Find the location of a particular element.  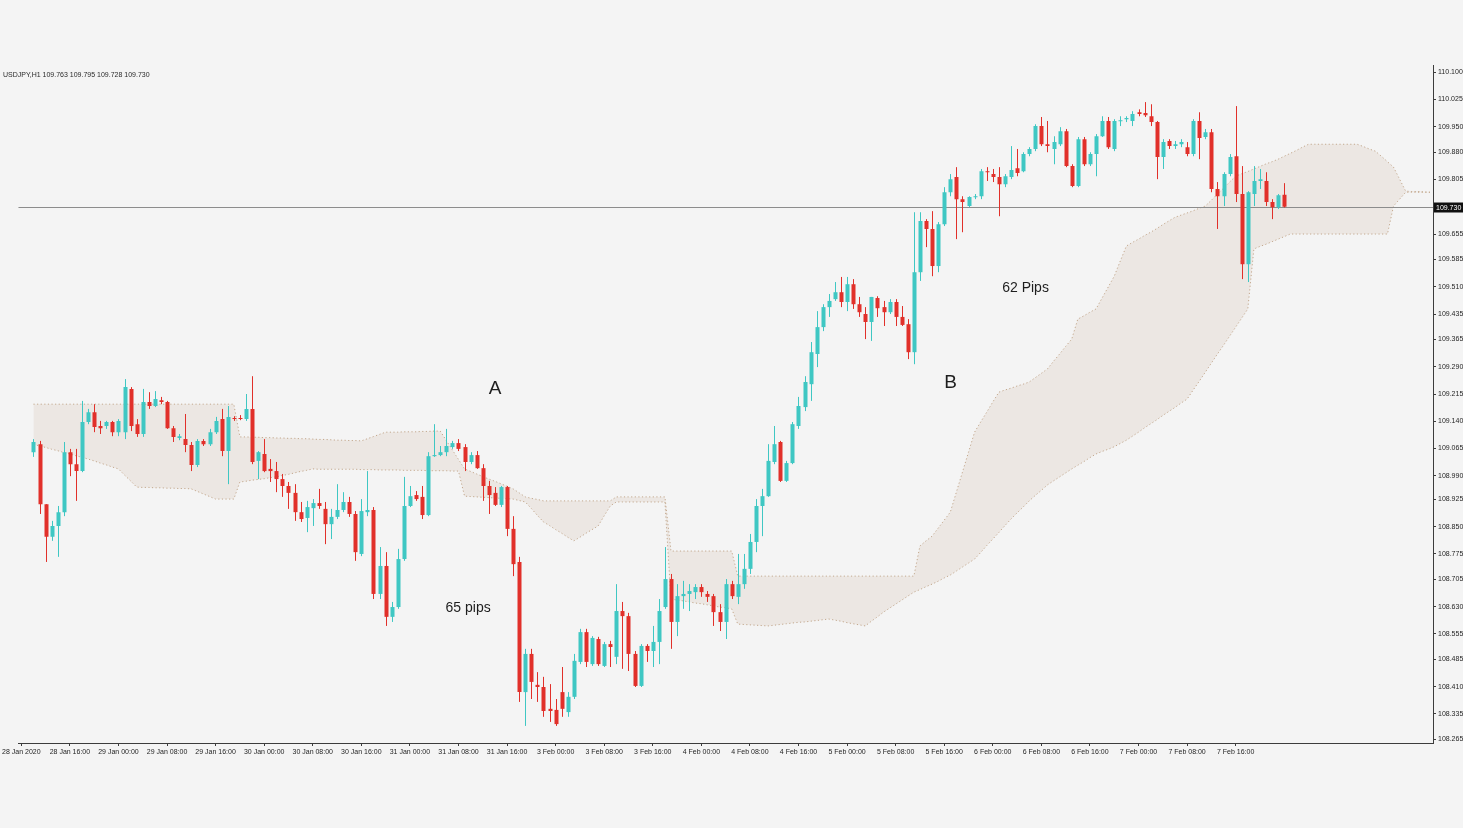

annotation: B is located at coordinates (950, 382).